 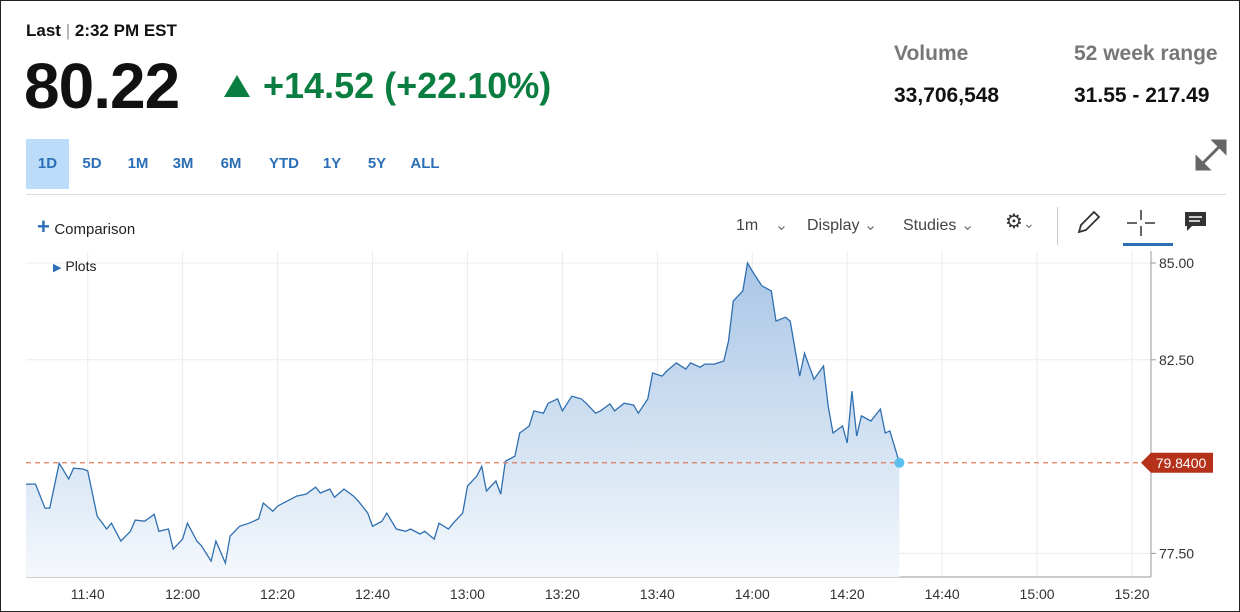 I want to click on range-button: 5D, so click(x=92, y=163).